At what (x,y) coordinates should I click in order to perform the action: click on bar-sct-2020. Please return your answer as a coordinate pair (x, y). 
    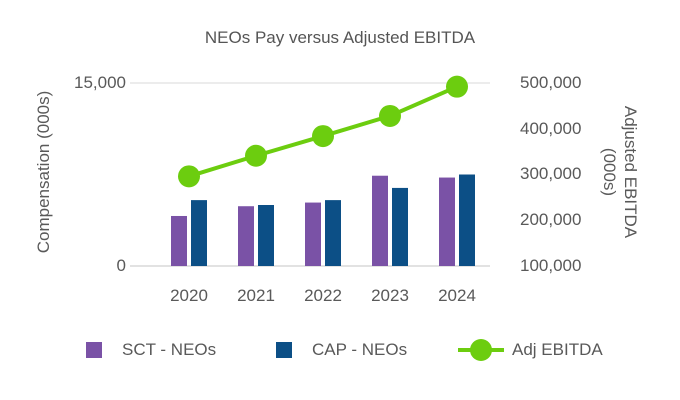
    Looking at the image, I should click on (179, 240).